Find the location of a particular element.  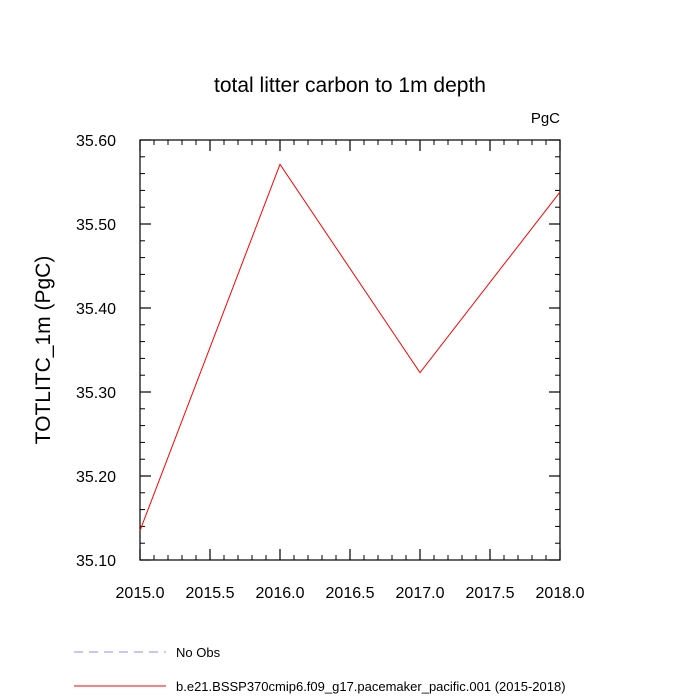

y-tick-label: 35.20 is located at coordinates (96, 477).